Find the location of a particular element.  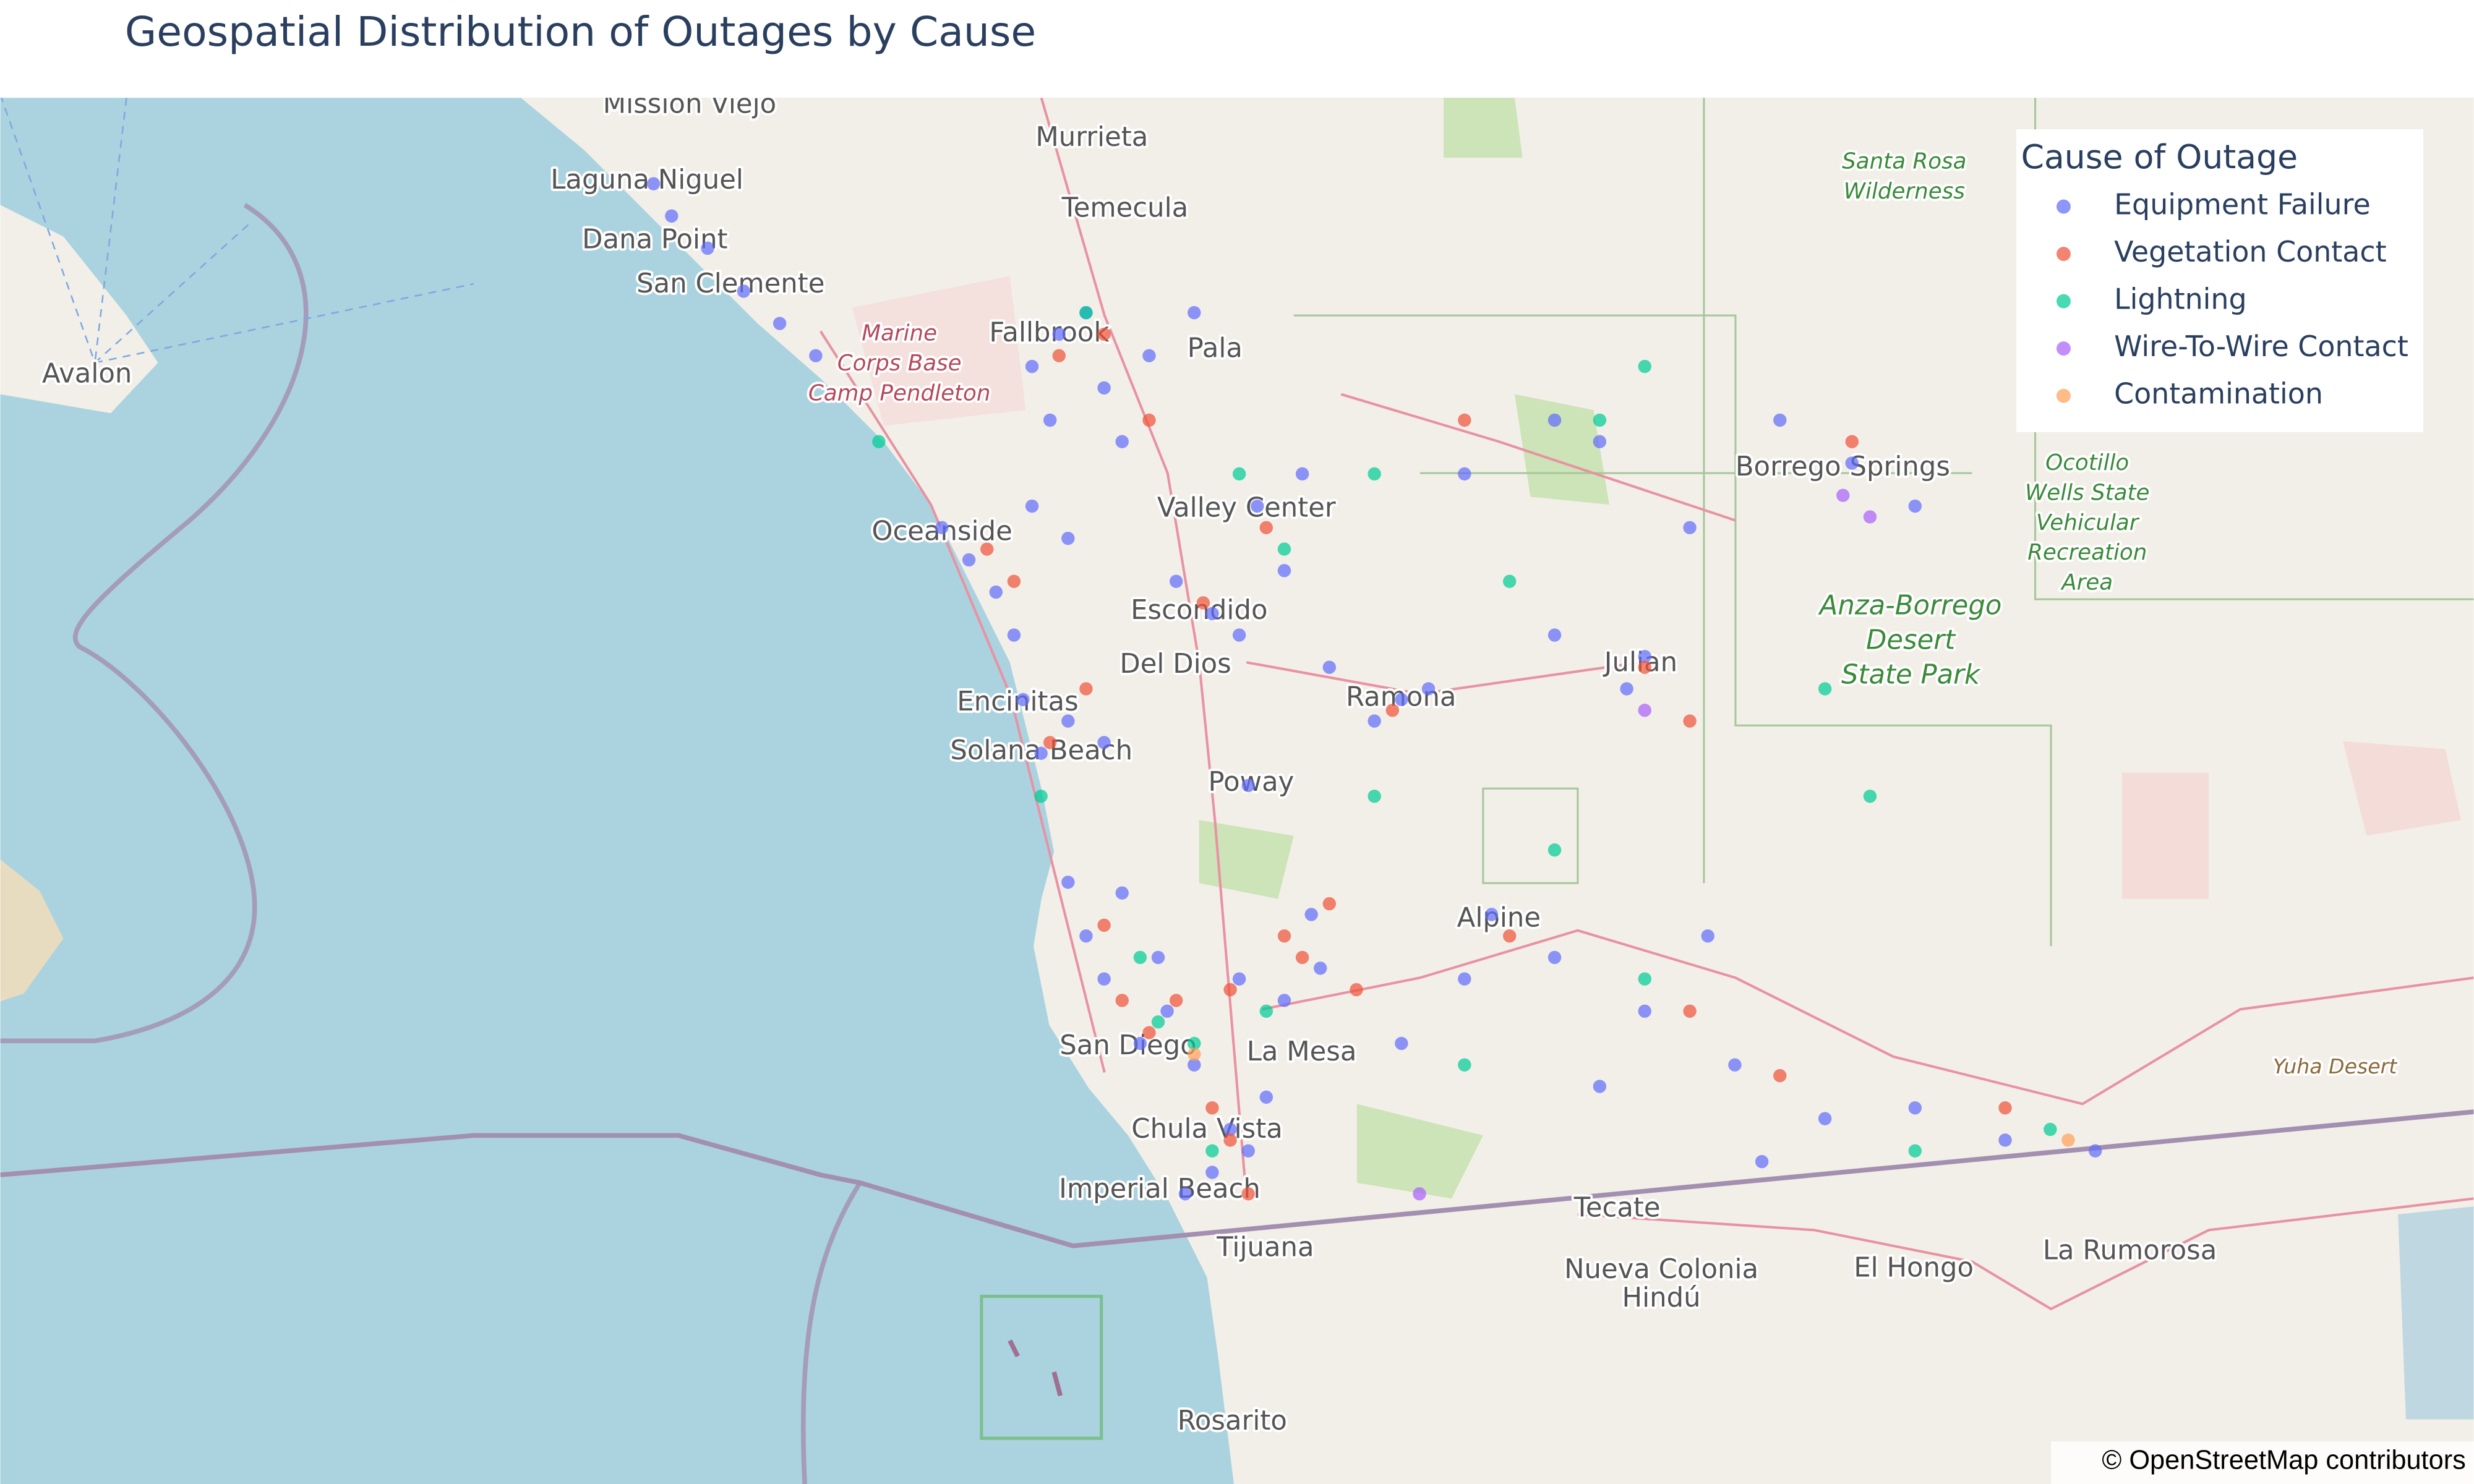

place-label: Santa Rosa is located at coordinates (1904, 161).